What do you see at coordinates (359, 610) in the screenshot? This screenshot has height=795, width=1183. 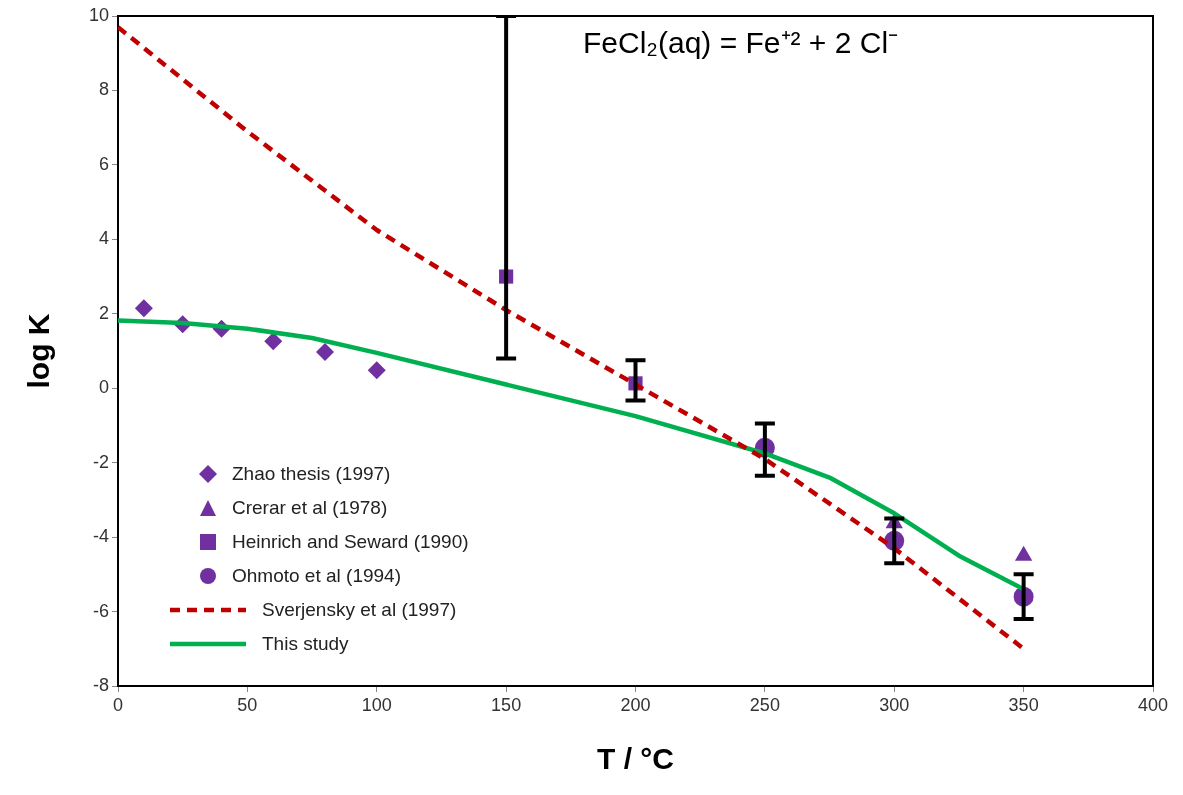 I see `legend-label: Sverjensky et al (1997)` at bounding box center [359, 610].